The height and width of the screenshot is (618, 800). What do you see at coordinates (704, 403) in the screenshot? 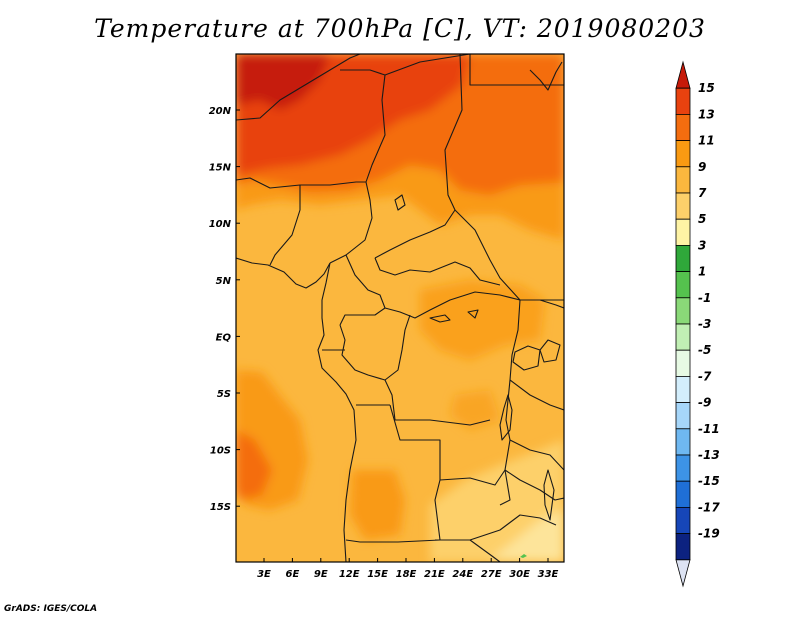
I see `colorbar-label: -9` at bounding box center [704, 403].